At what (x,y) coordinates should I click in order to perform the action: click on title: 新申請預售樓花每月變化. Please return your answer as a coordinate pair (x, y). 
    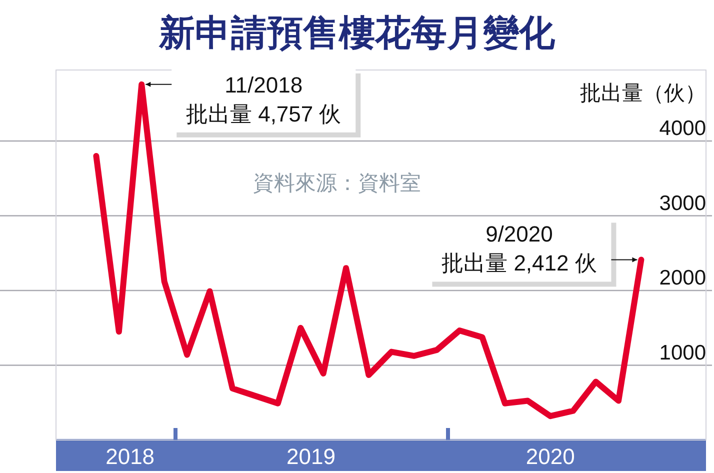
    Looking at the image, I should click on (357, 32).